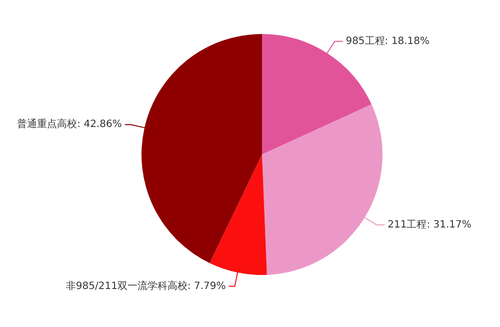 This screenshot has width=500, height=327. Describe the element at coordinates (388, 41) in the screenshot. I see `slice-label: 985工程: 18.18%` at that location.